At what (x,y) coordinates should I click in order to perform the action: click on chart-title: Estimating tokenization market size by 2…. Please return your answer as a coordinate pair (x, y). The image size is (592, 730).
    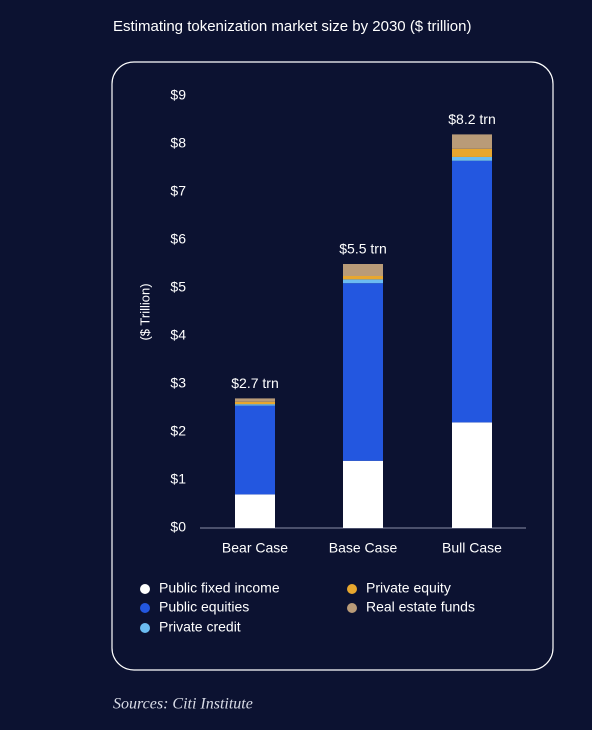
    Looking at the image, I should click on (292, 26).